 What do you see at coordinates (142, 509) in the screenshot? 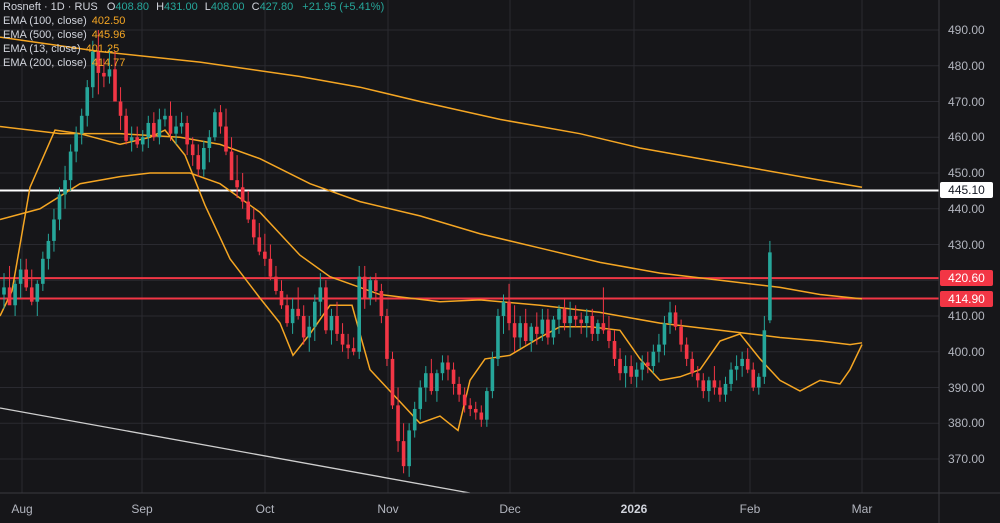
I see `time-tick: Sep` at bounding box center [142, 509].